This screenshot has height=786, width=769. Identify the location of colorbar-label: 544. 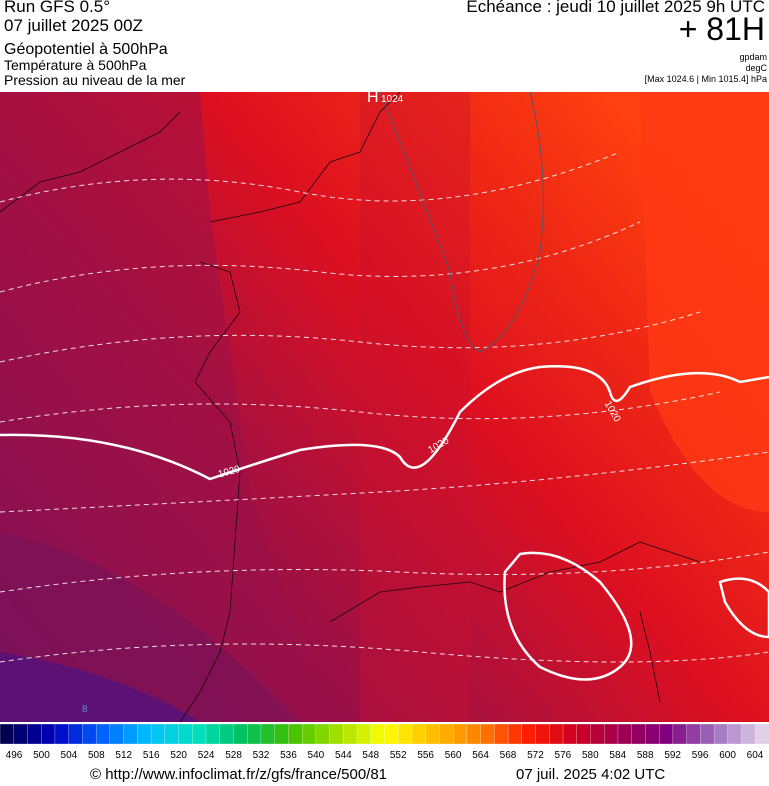
(343, 755).